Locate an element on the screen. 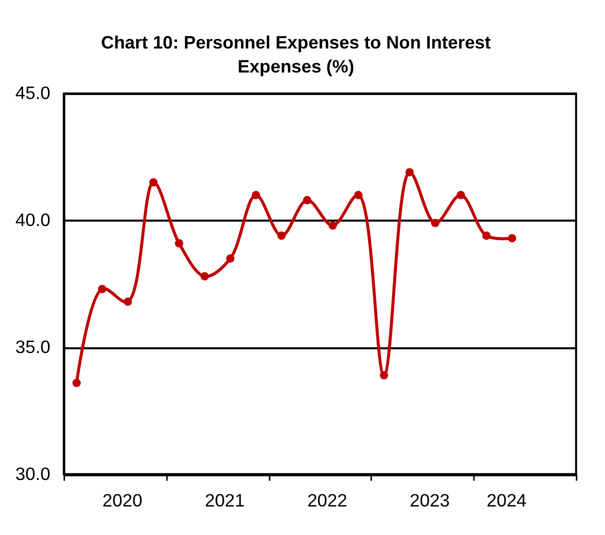 The width and height of the screenshot is (605, 535). x-tick-label: 2023 is located at coordinates (430, 500).